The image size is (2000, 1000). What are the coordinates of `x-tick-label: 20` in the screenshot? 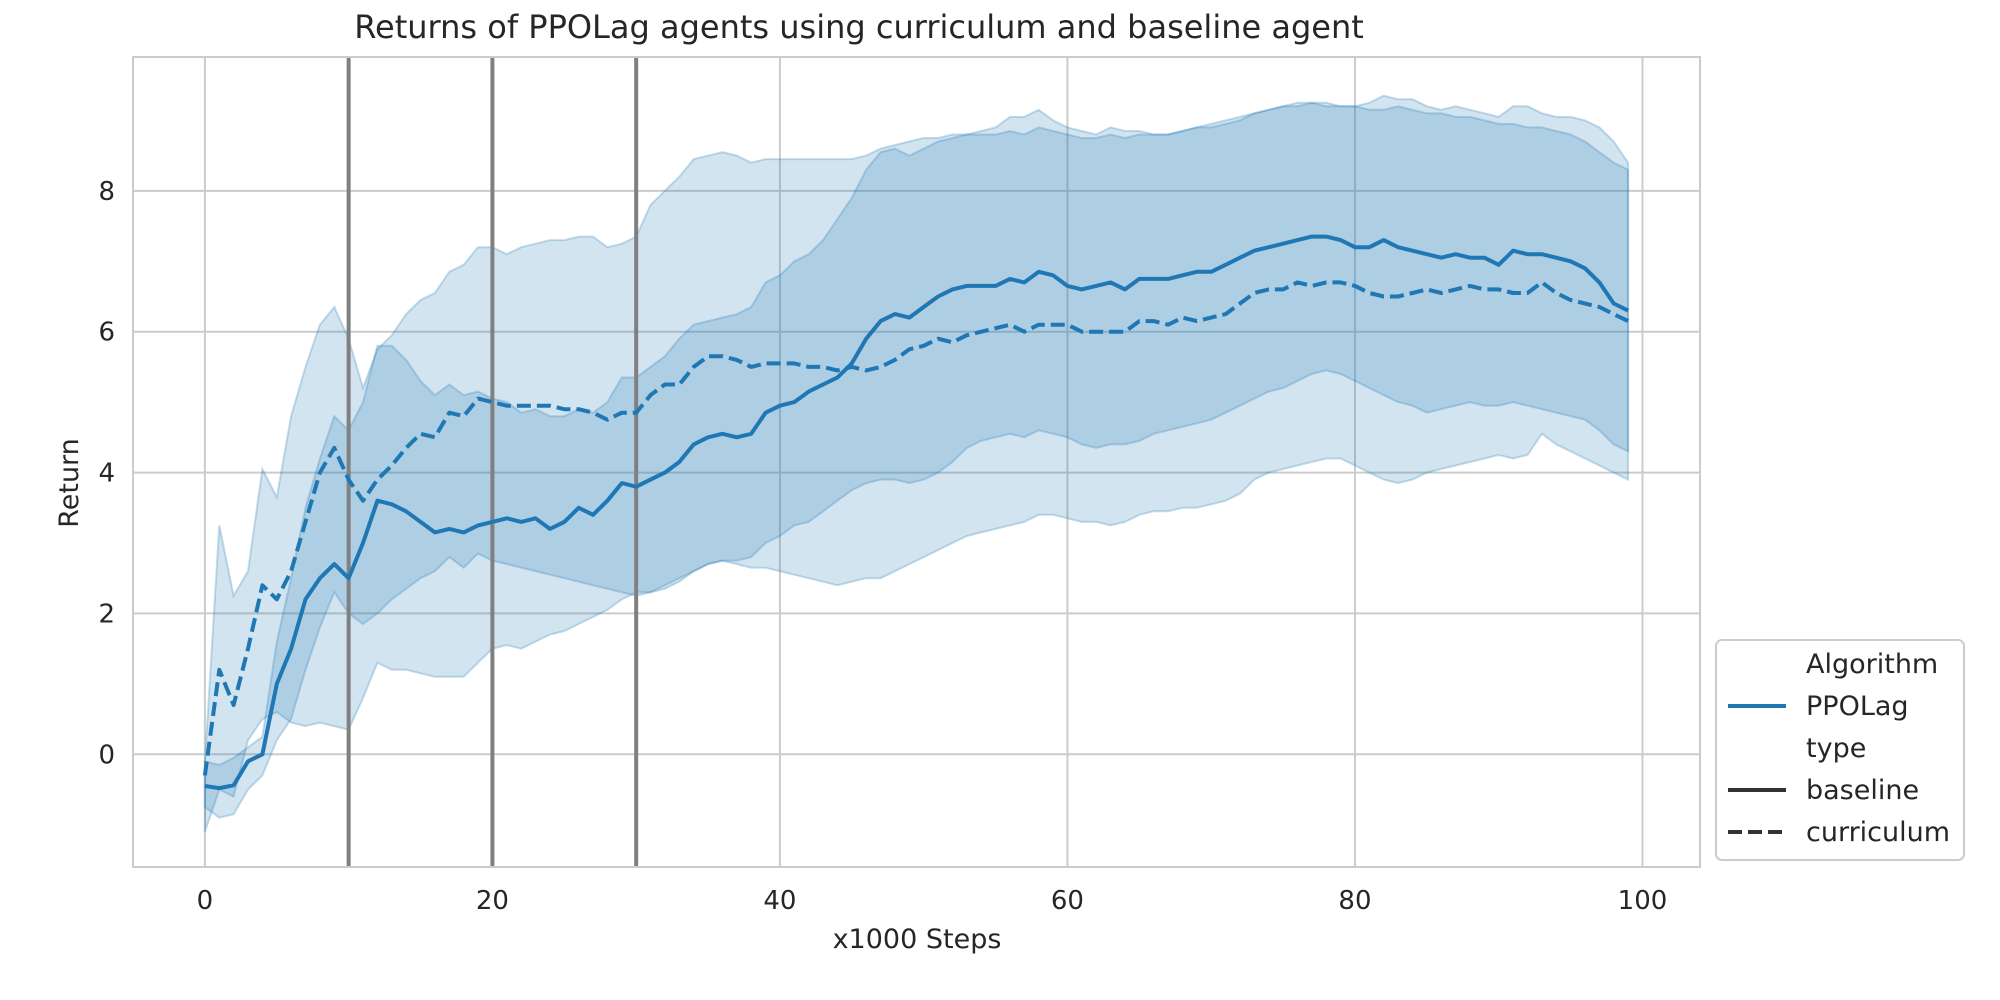 It's located at (492, 901).